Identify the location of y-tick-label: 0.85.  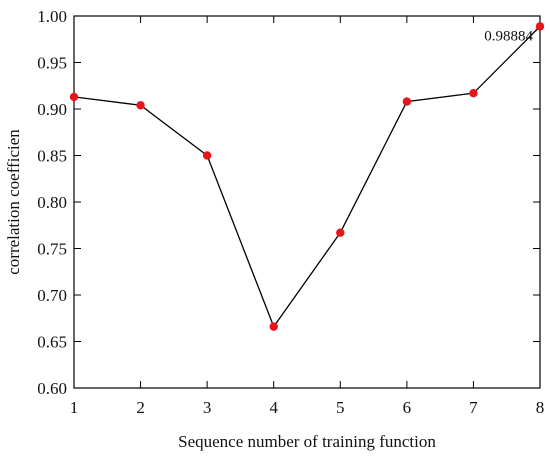
(52, 156).